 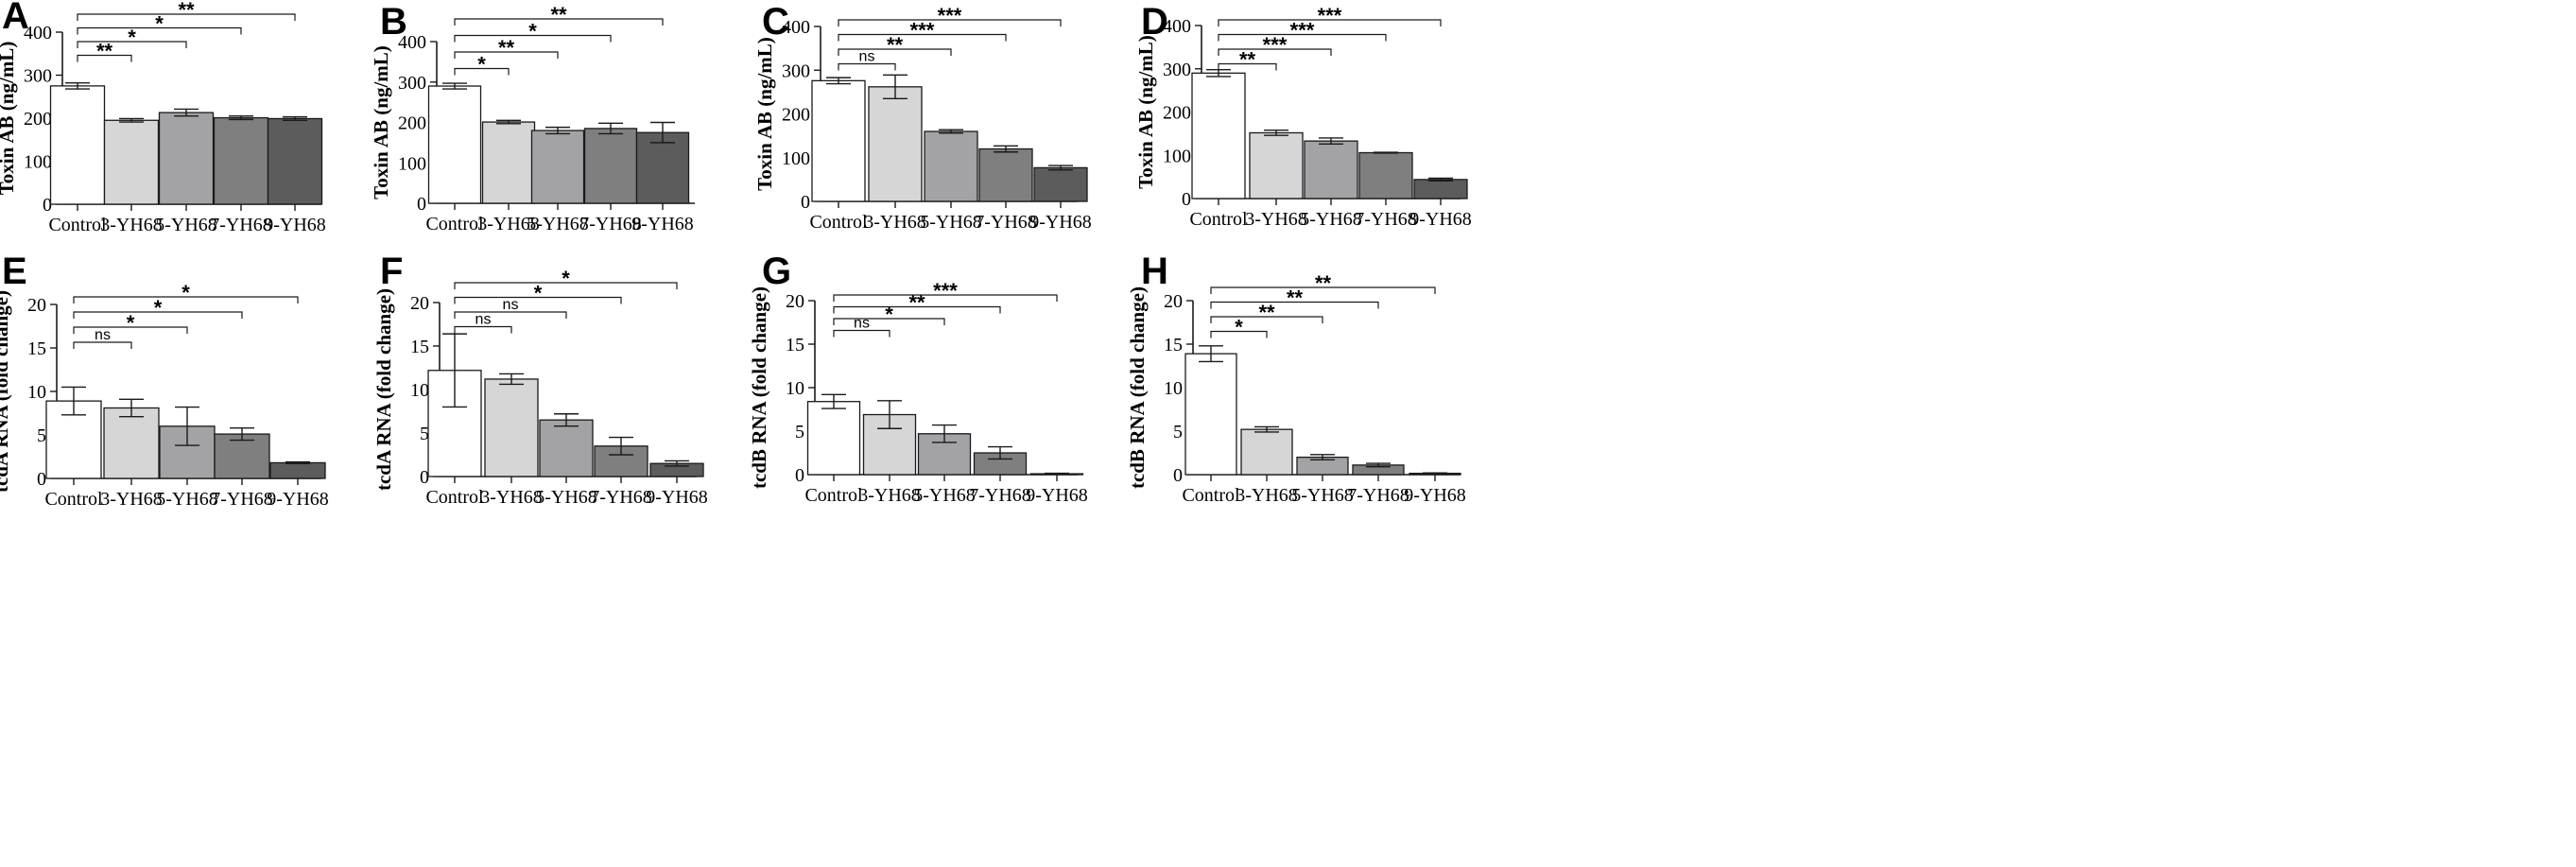 What do you see at coordinates (1154, 272) in the screenshot?
I see `panel-label: H` at bounding box center [1154, 272].